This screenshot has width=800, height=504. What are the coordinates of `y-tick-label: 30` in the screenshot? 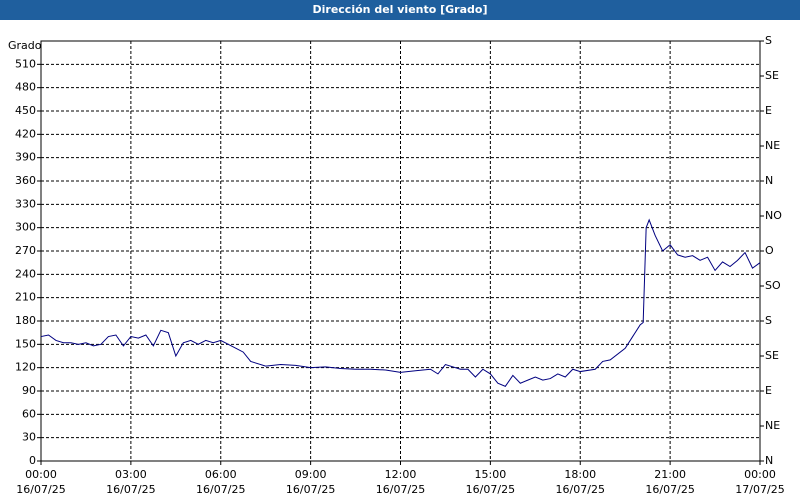 It's located at (29, 437).